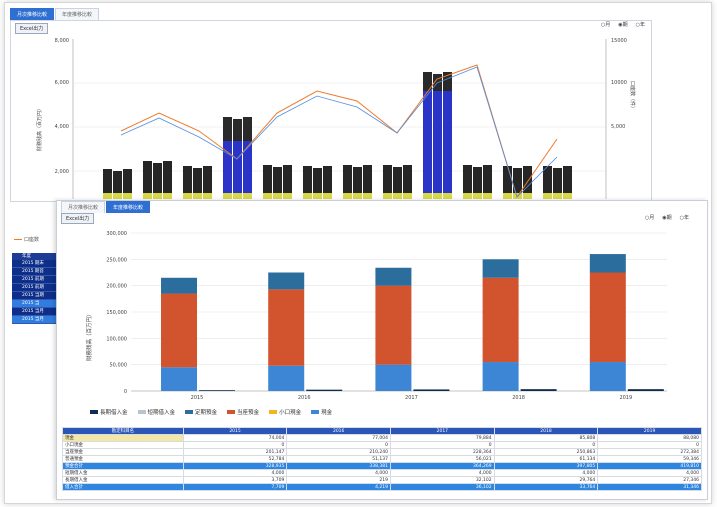  I want to click on table-row: 普通預金 52,784 51,137 56,021 61,134 59,346, so click(382, 459).